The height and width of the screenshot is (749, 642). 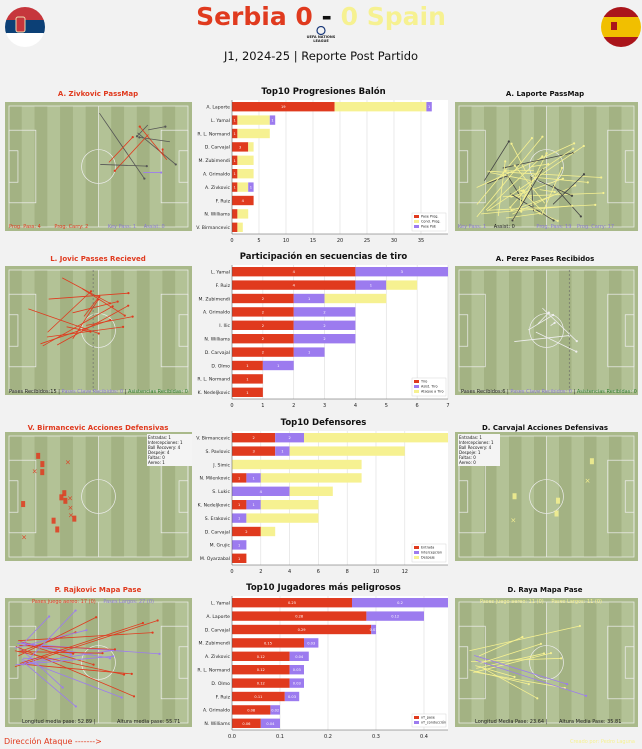 I want to click on x-tick-label: 2, so click(x=260, y=572).